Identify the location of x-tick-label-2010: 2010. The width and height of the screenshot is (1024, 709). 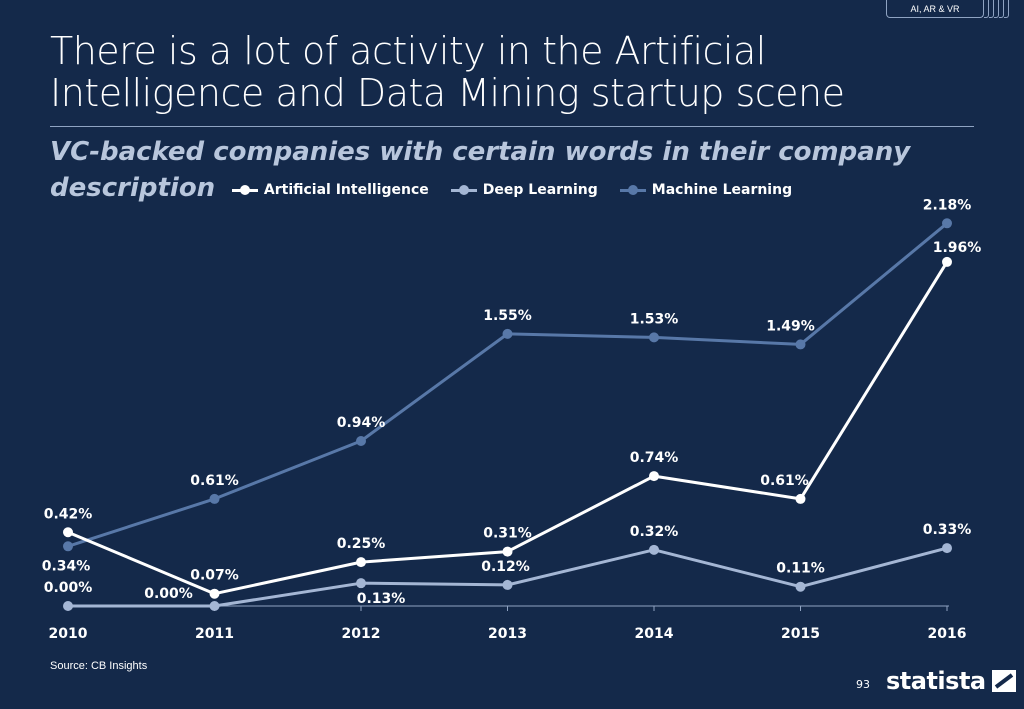
(68, 634).